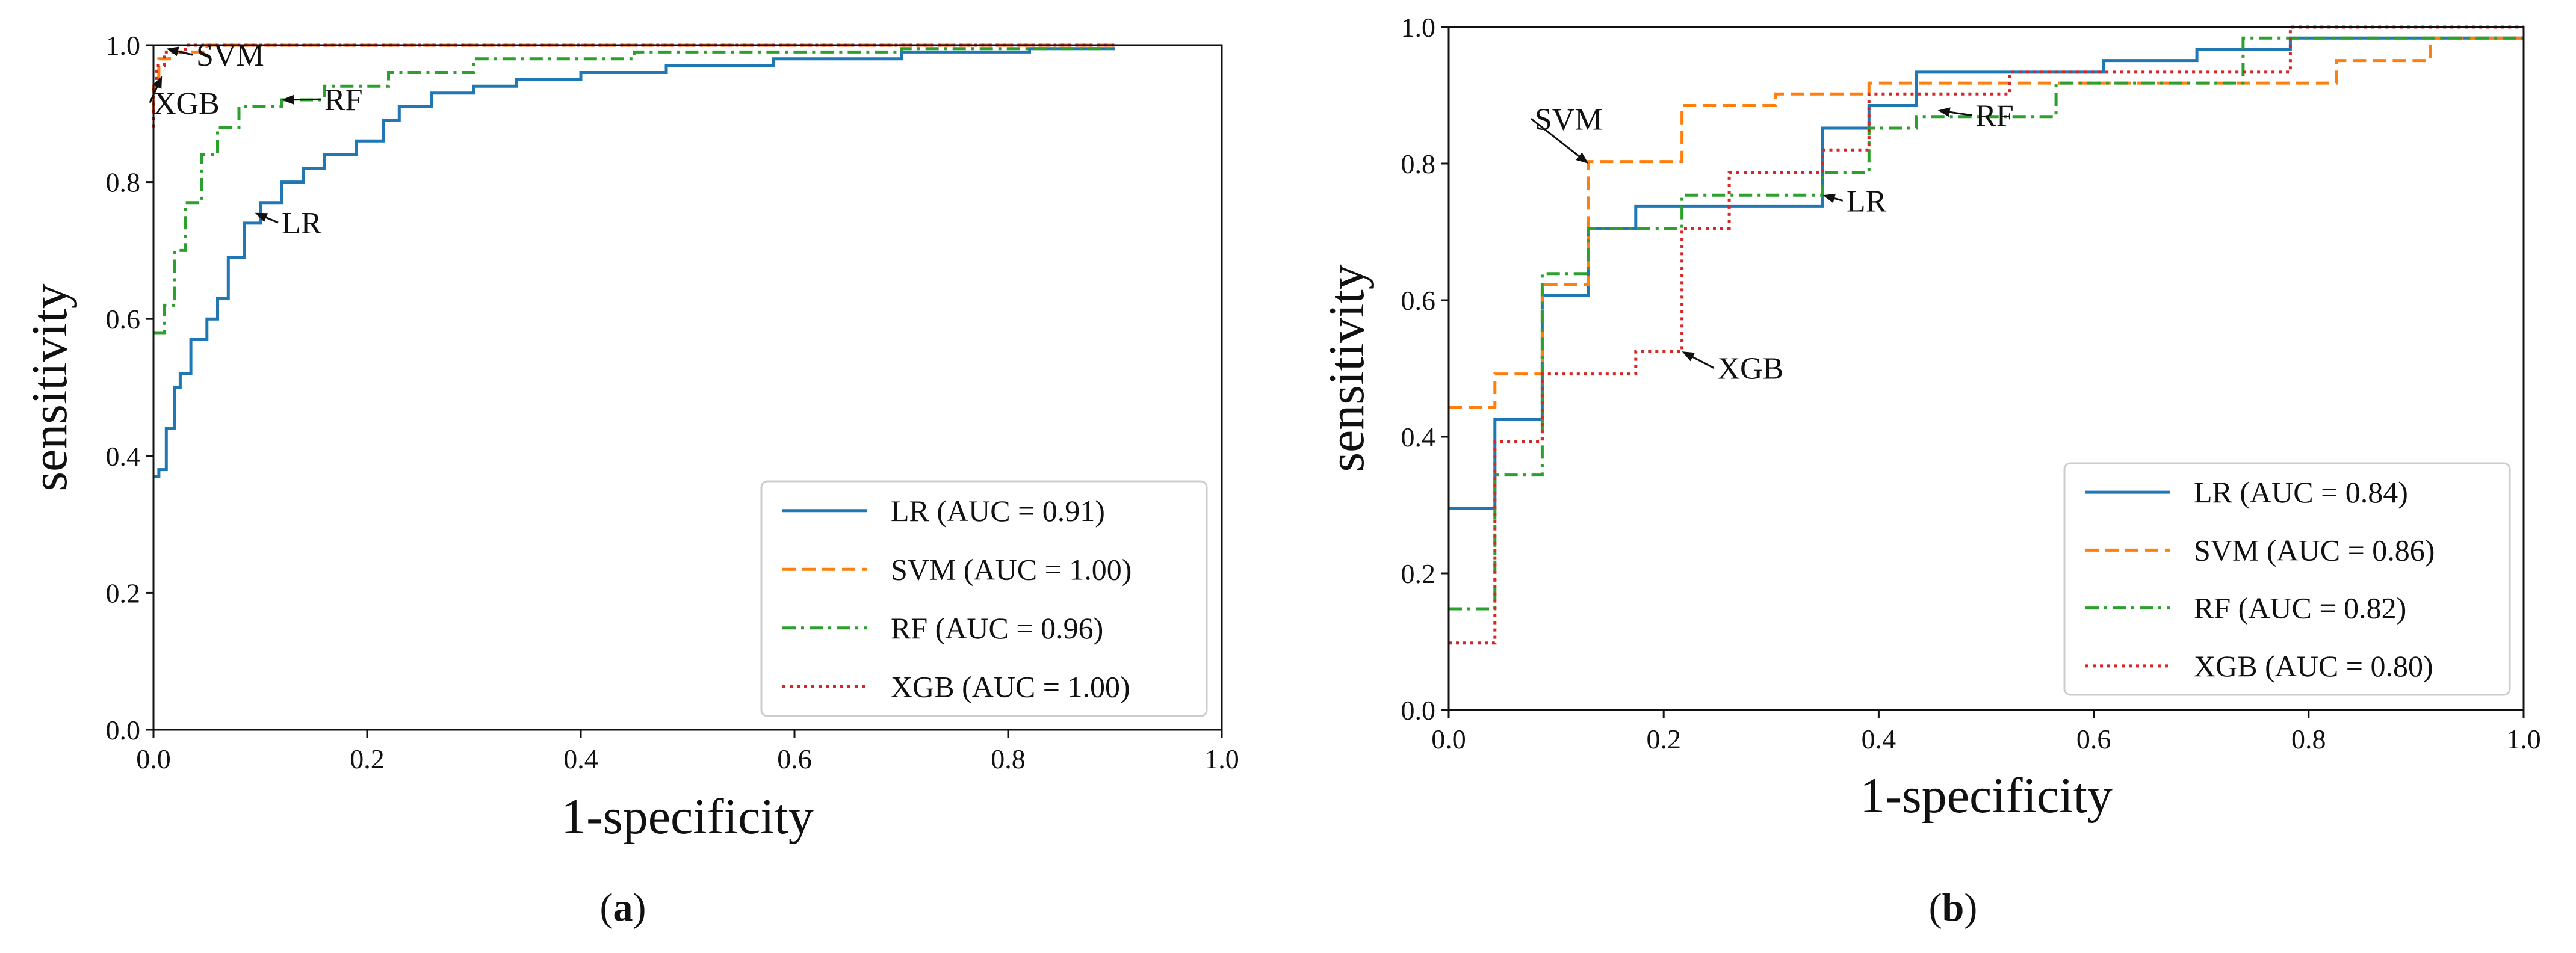  Describe the element at coordinates (153, 759) in the screenshot. I see `panel-a-xtick-label: 0.0` at that location.